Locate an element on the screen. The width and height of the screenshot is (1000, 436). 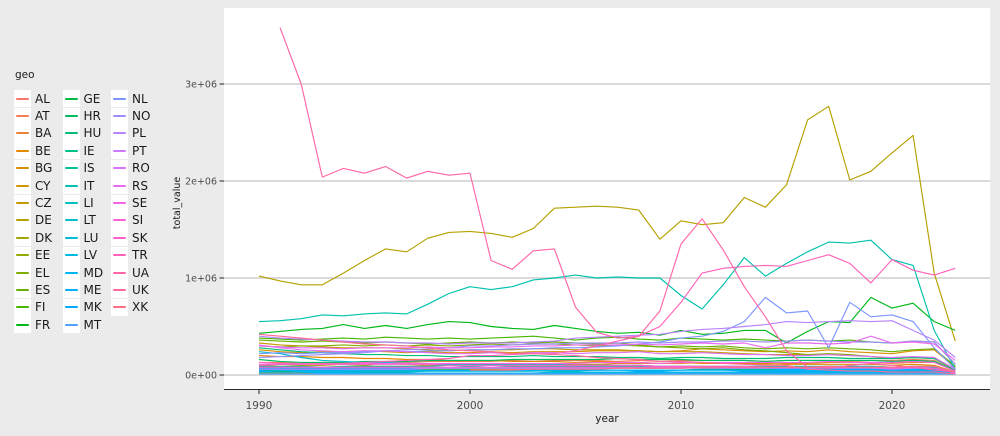
legend-label: FR is located at coordinates (43, 324).